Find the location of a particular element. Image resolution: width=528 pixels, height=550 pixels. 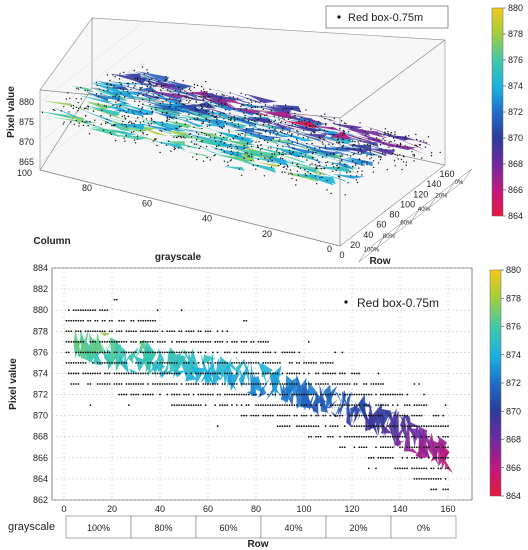

3d-grayscale-band is located at coordinates (458, 181).